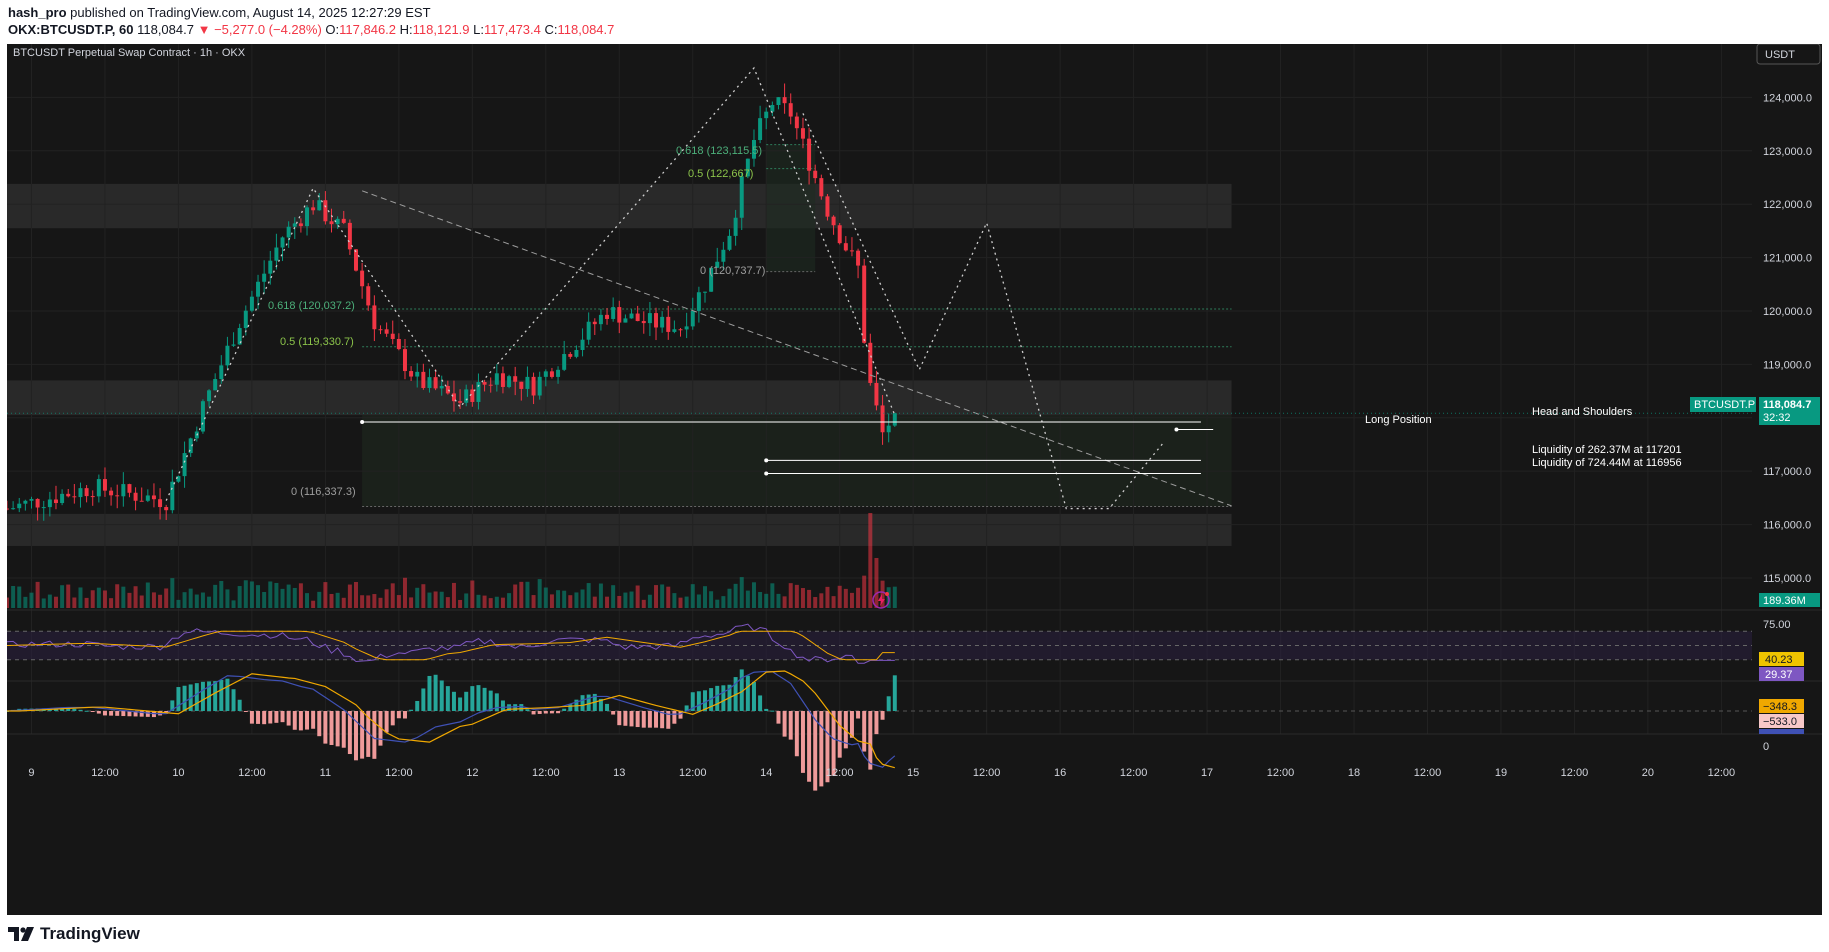 The image size is (1829, 952). I want to click on tradingview-logo-icon, so click(21, 934).